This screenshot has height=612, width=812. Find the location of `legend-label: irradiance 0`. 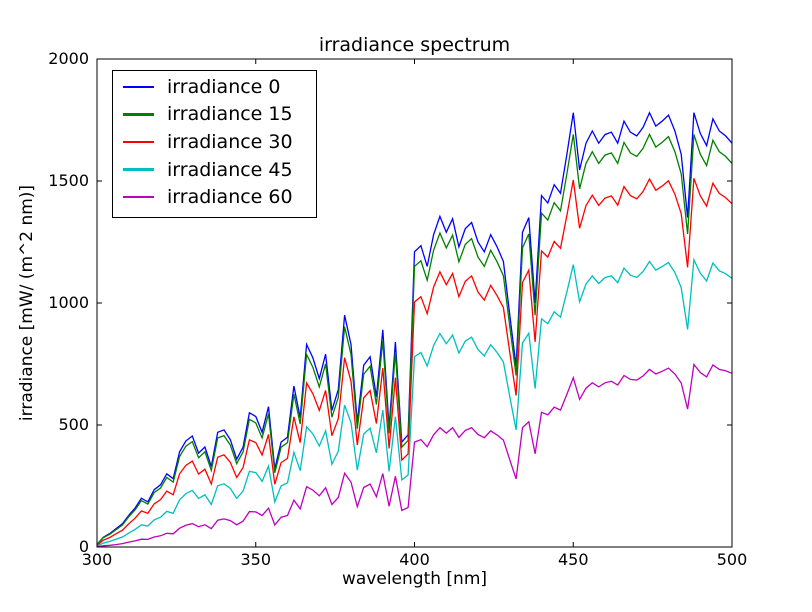

legend-label: irradiance 0 is located at coordinates (224, 86).